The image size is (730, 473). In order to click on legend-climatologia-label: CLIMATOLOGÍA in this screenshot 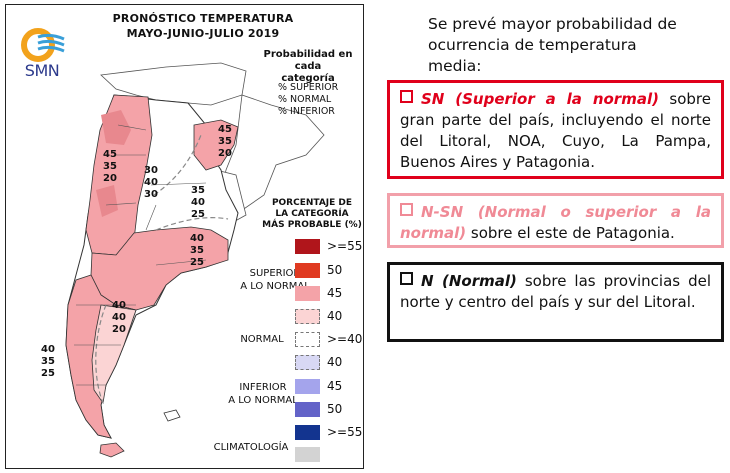, I will do `click(251, 447)`.